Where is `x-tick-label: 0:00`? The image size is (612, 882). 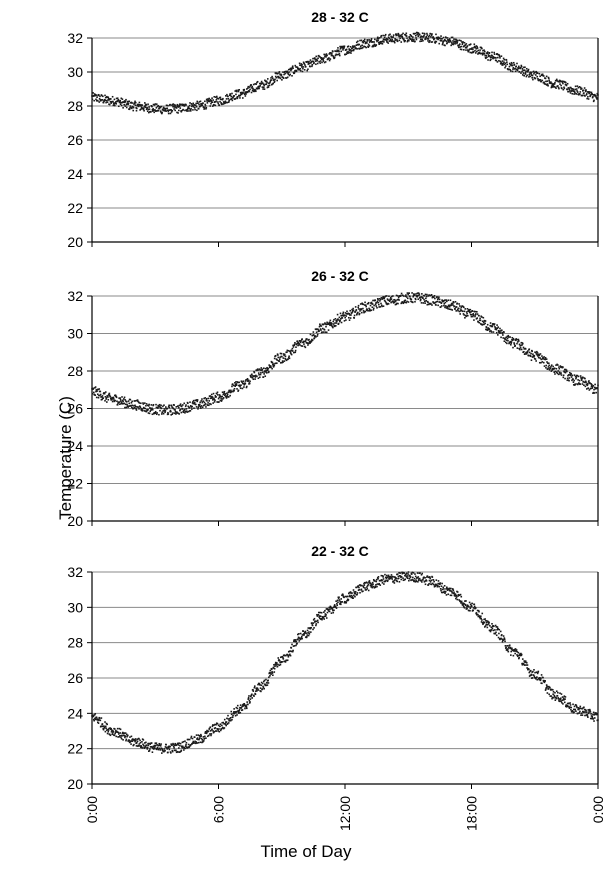
x-tick-label: 0:00 is located at coordinates (598, 809).